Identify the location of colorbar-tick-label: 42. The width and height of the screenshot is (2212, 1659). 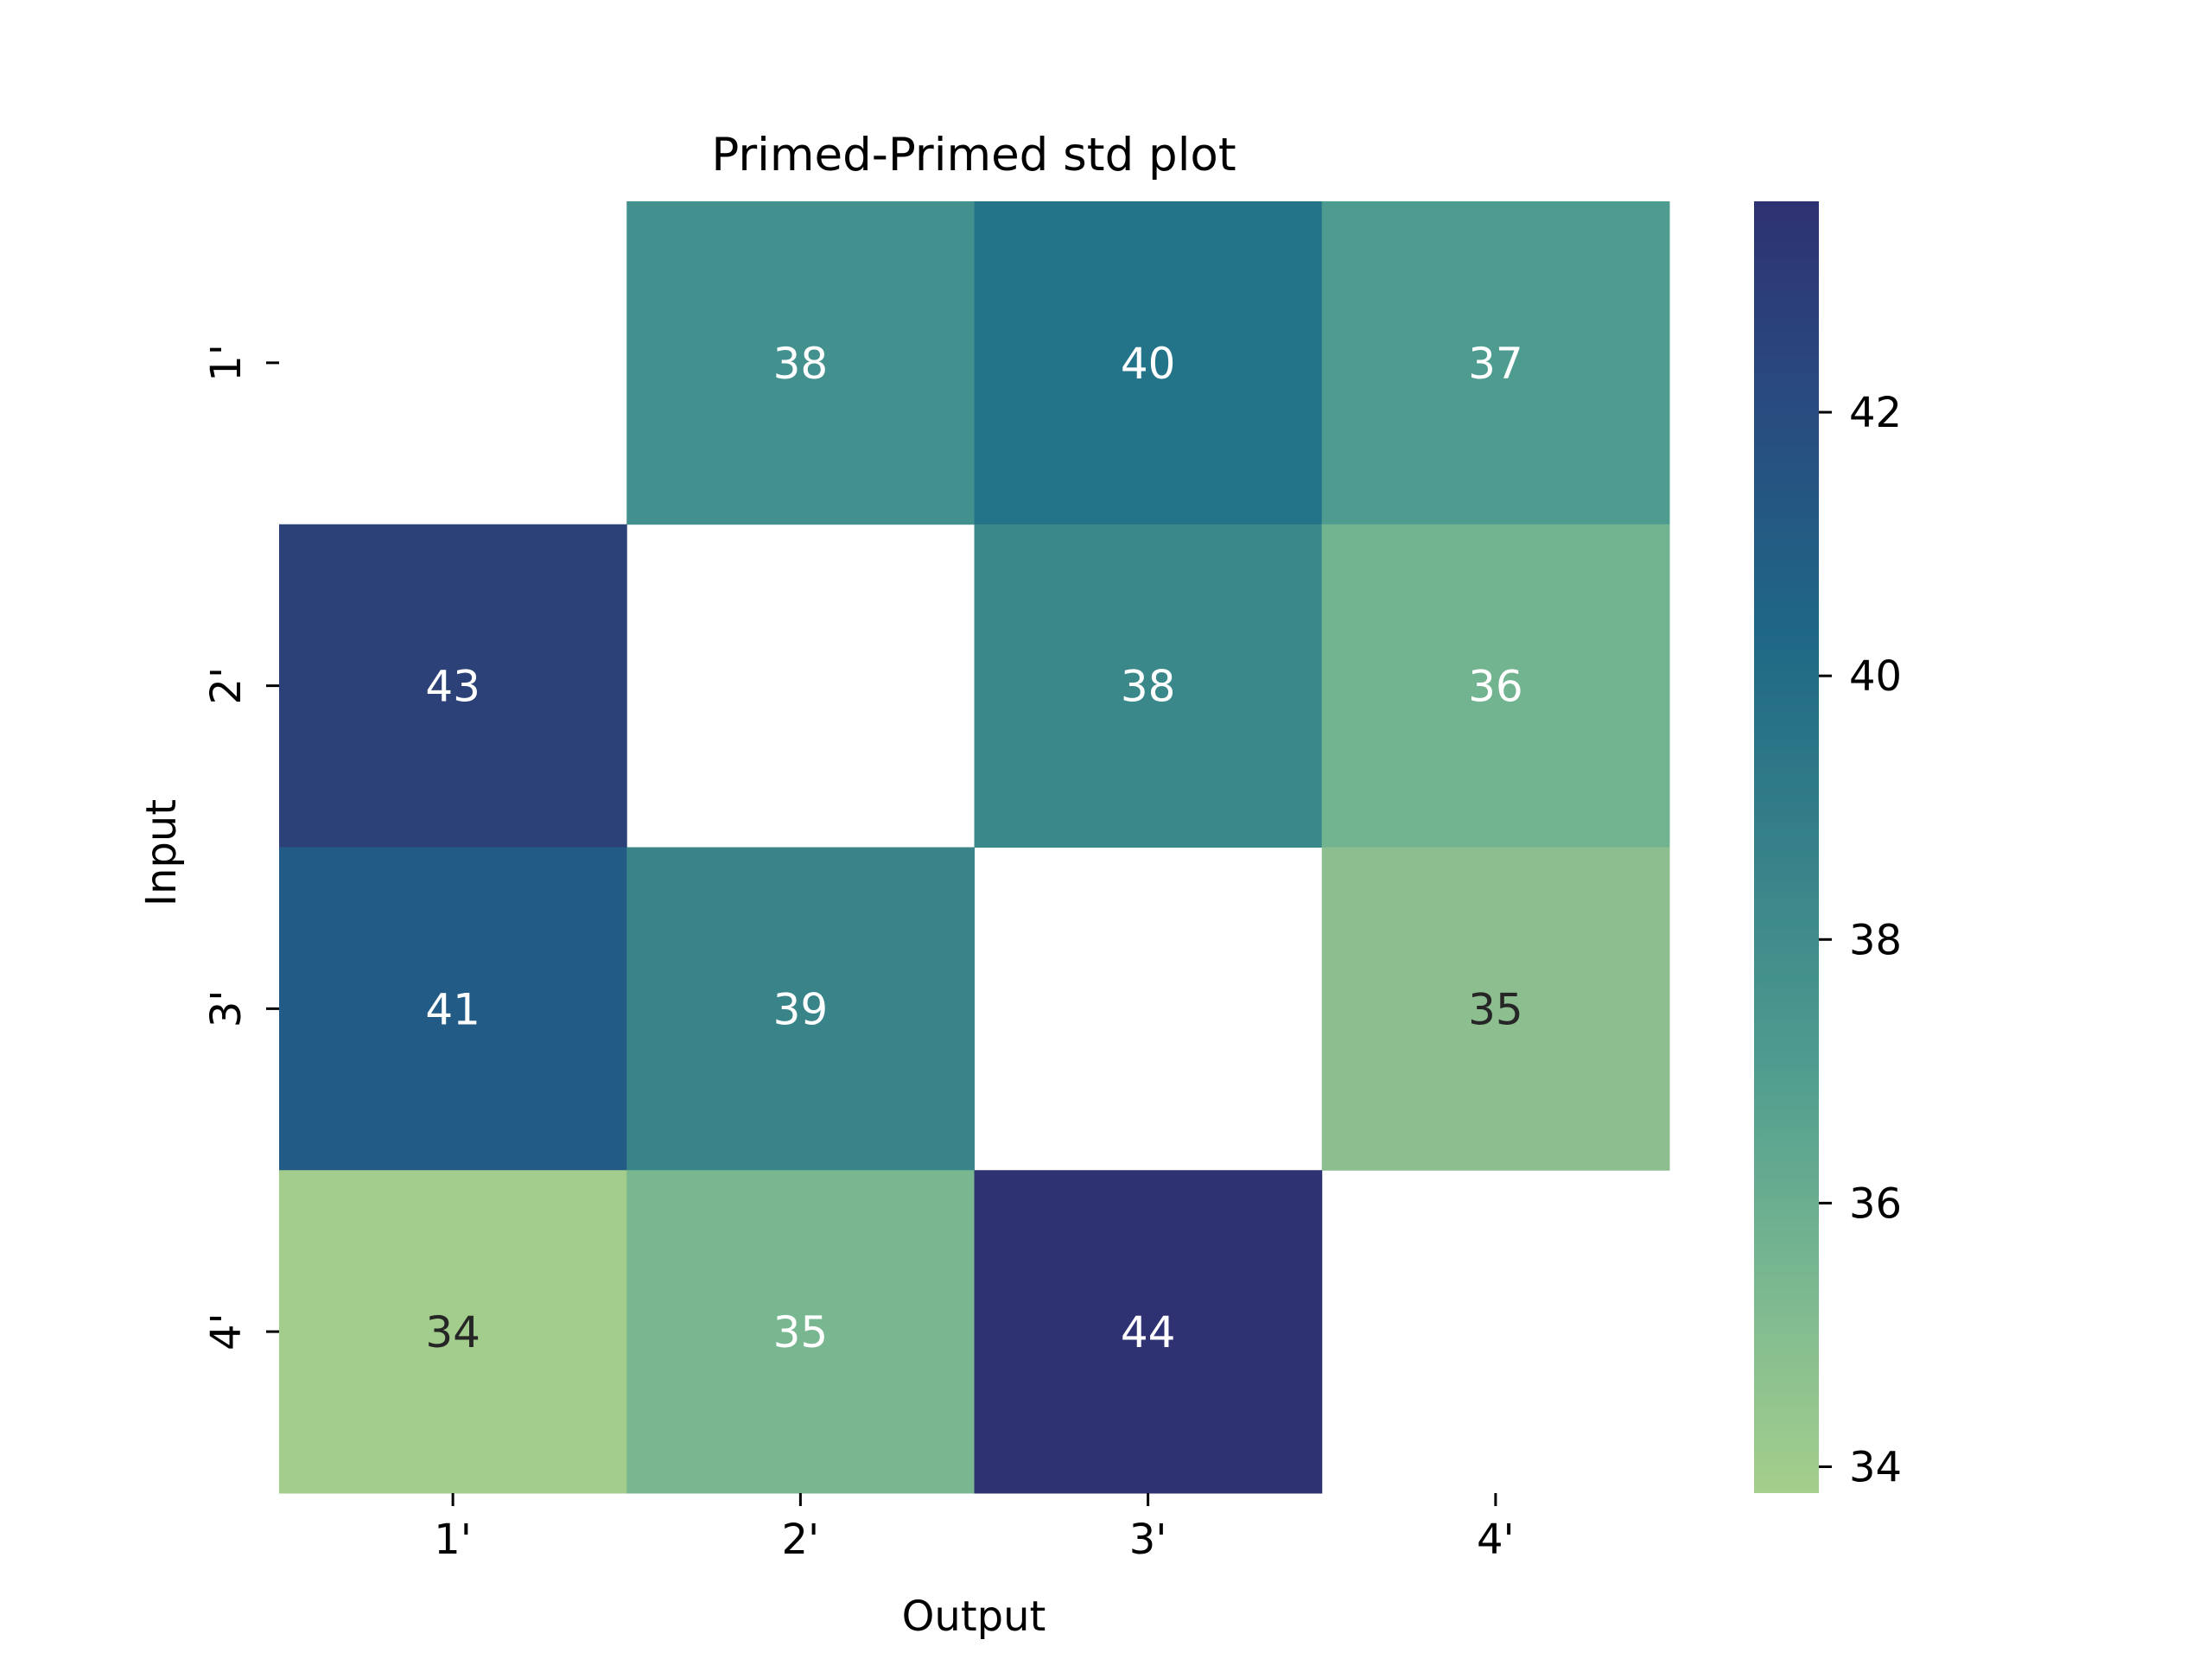
(1875, 413).